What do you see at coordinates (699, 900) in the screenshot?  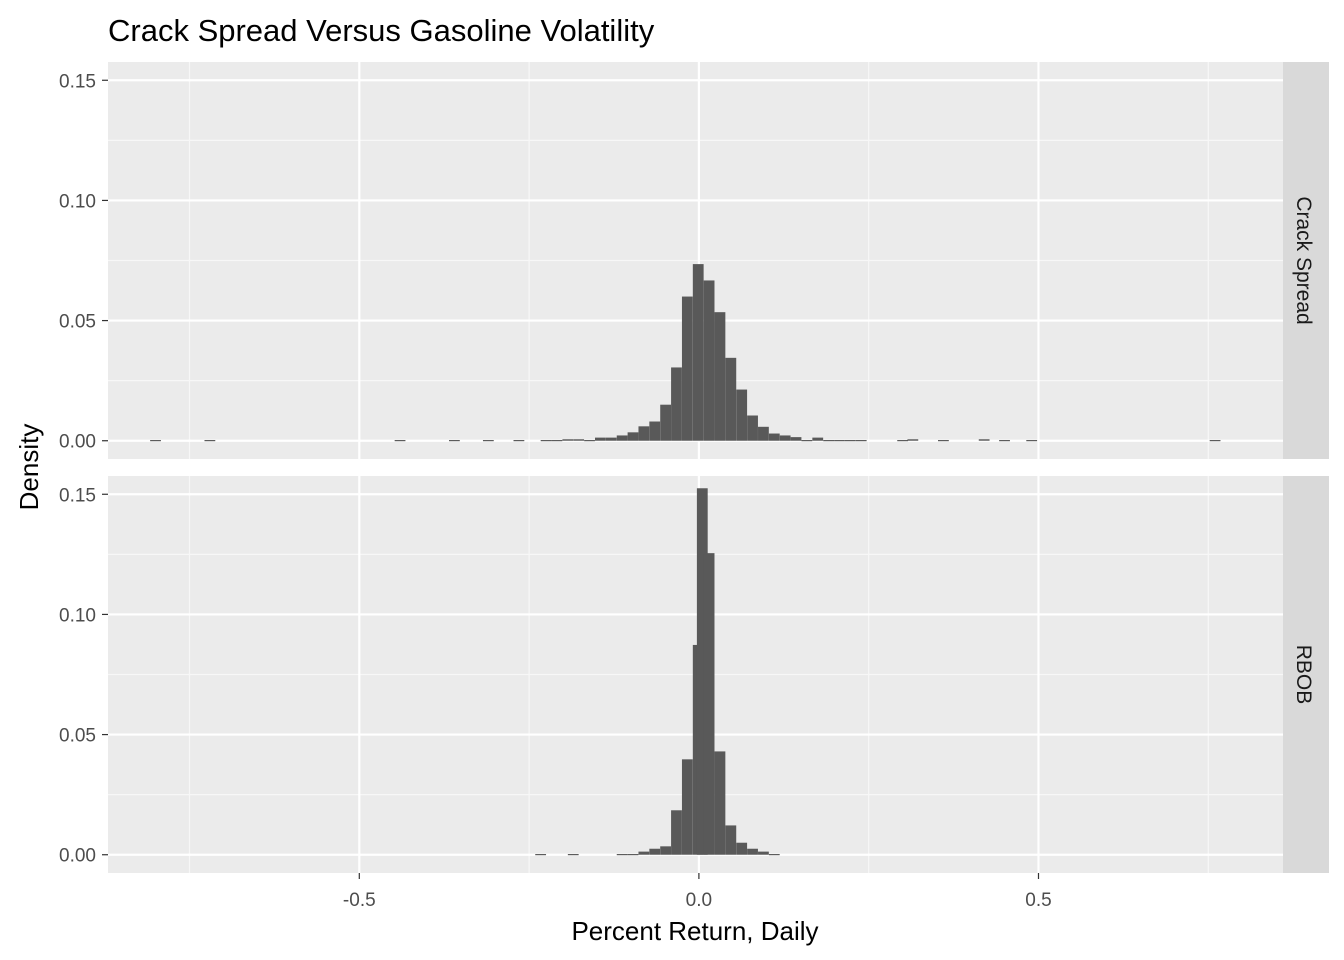 I see `x-tick-label: 0.0` at bounding box center [699, 900].